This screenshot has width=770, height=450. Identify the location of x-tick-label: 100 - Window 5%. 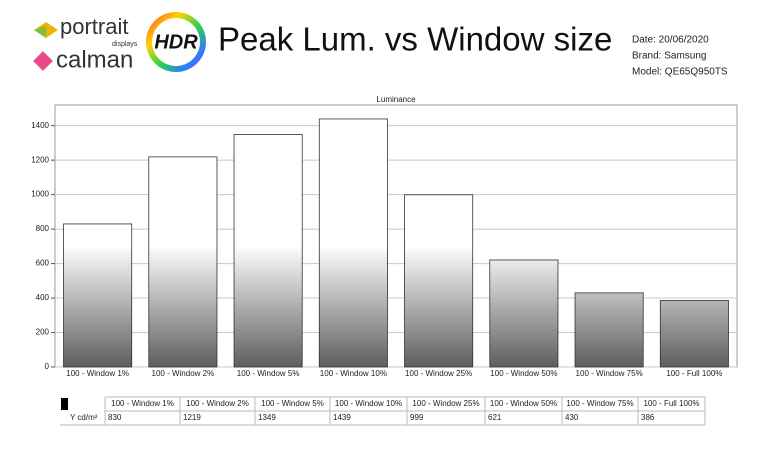
(268, 373).